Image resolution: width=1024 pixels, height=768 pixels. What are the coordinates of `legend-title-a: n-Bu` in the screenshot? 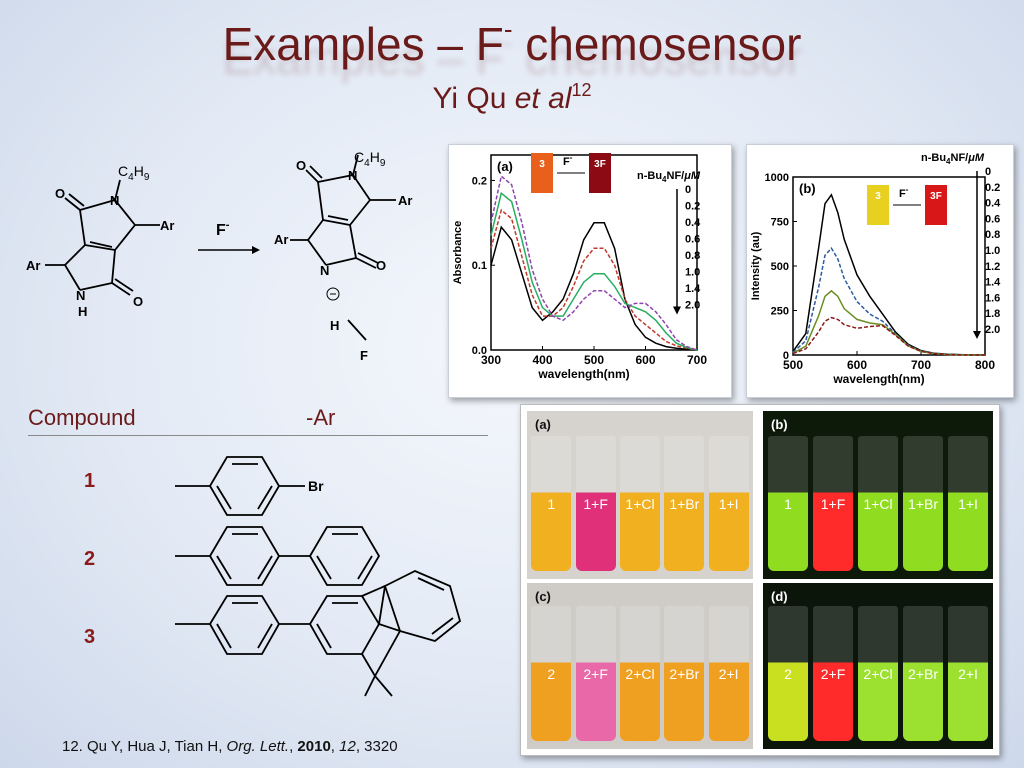 It's located at (649, 176).